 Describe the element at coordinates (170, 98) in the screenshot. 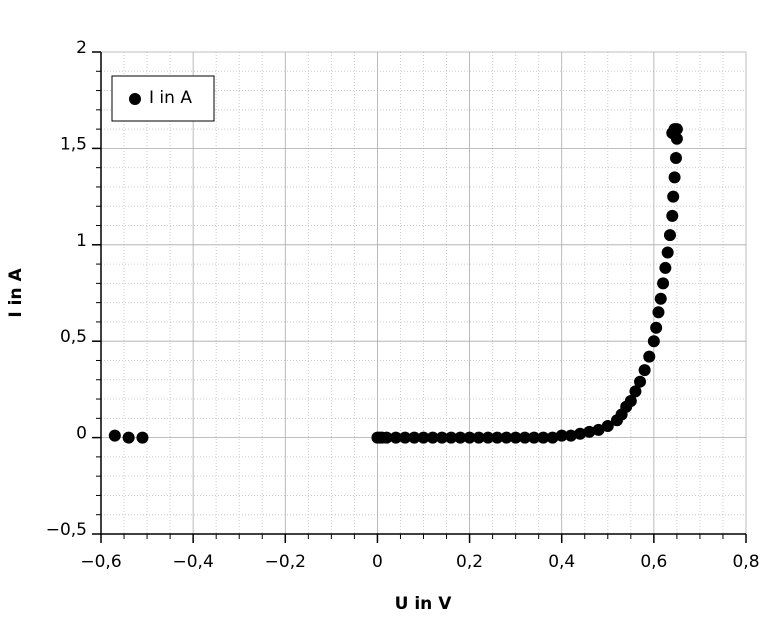

I see `legend-label: I in A` at that location.